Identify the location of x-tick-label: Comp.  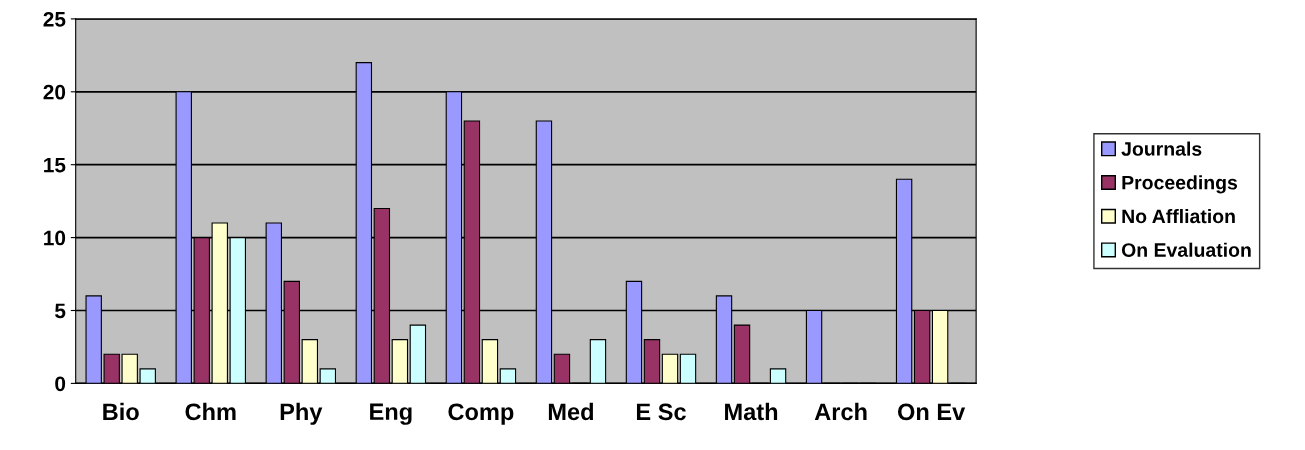
(481, 414).